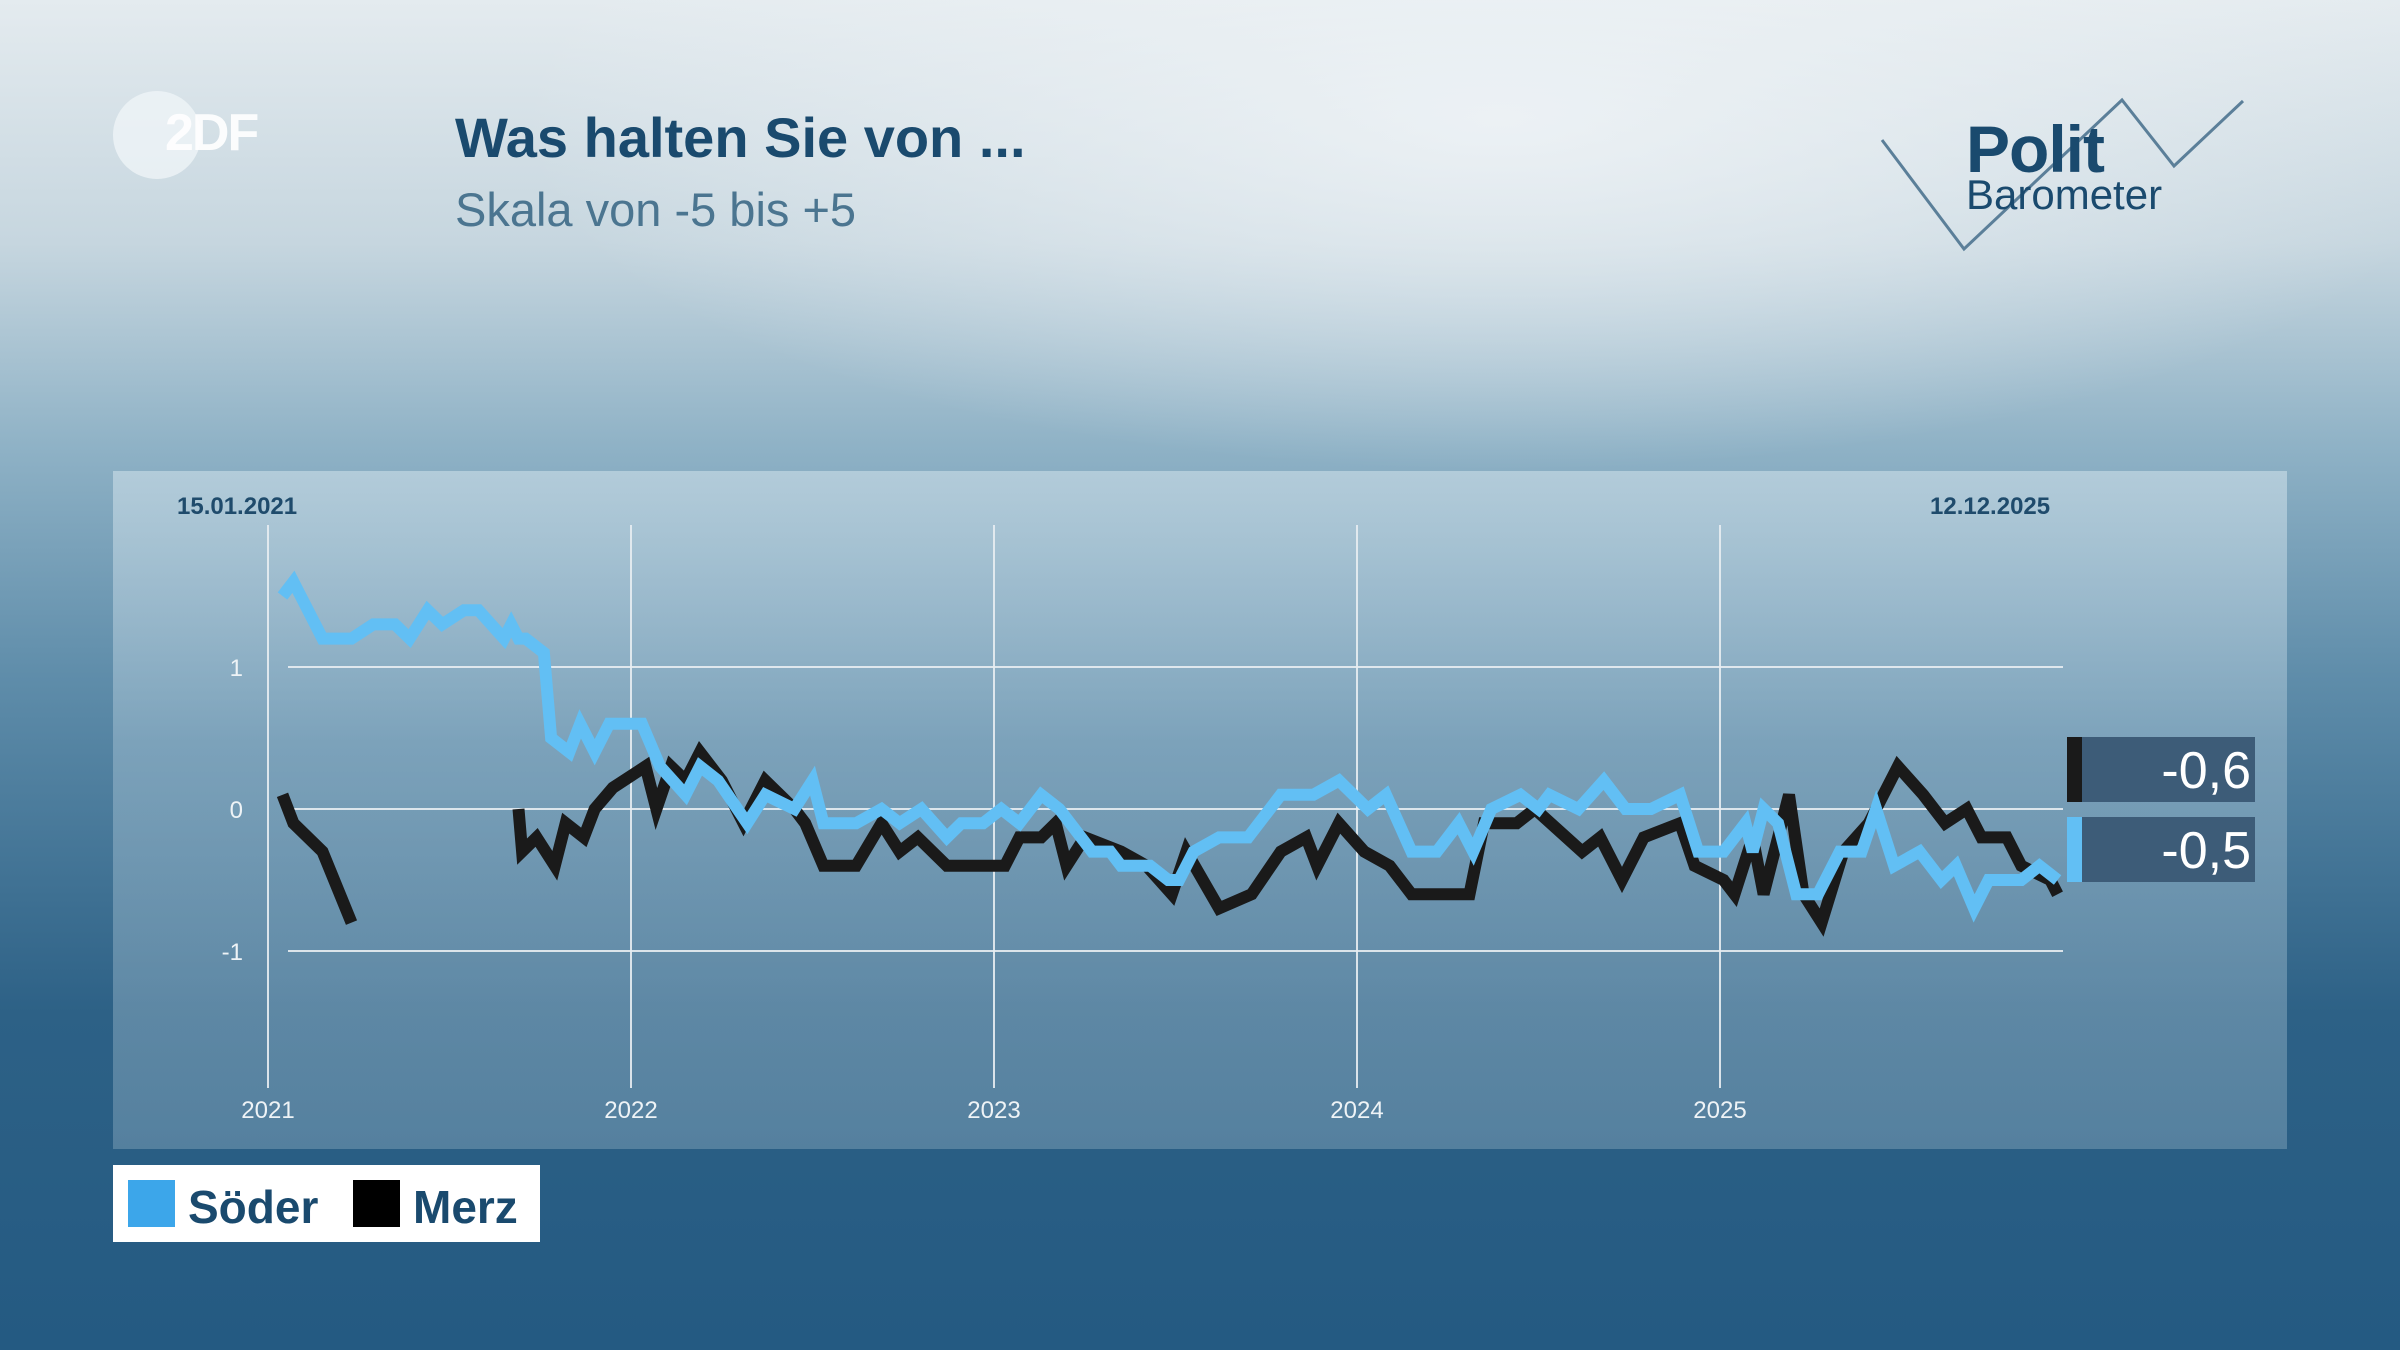 This screenshot has height=1350, width=2400. I want to click on soeder-color-bar, so click(2074, 849).